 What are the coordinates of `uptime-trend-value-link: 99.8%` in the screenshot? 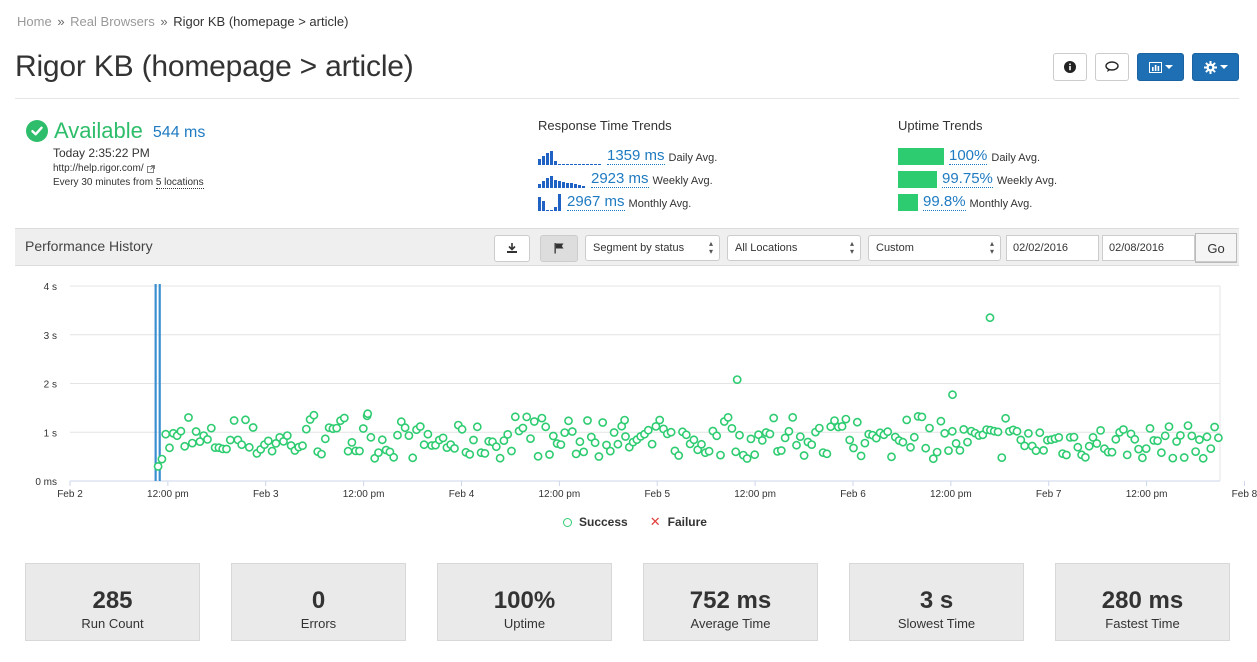 It's located at (944, 202).